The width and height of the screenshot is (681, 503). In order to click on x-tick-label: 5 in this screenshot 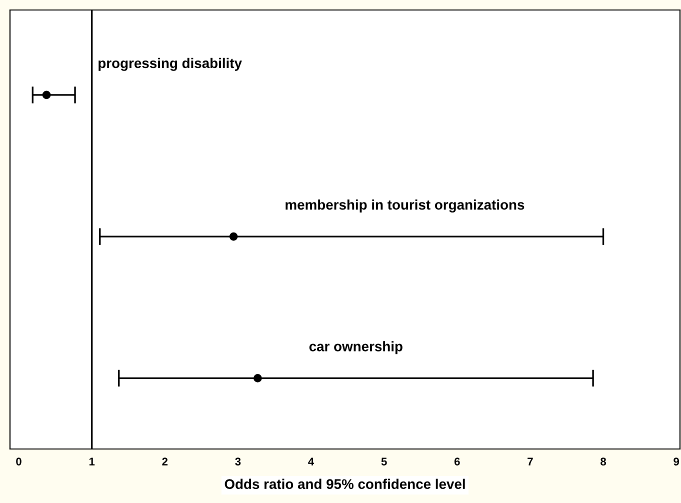, I will do `click(384, 462)`.